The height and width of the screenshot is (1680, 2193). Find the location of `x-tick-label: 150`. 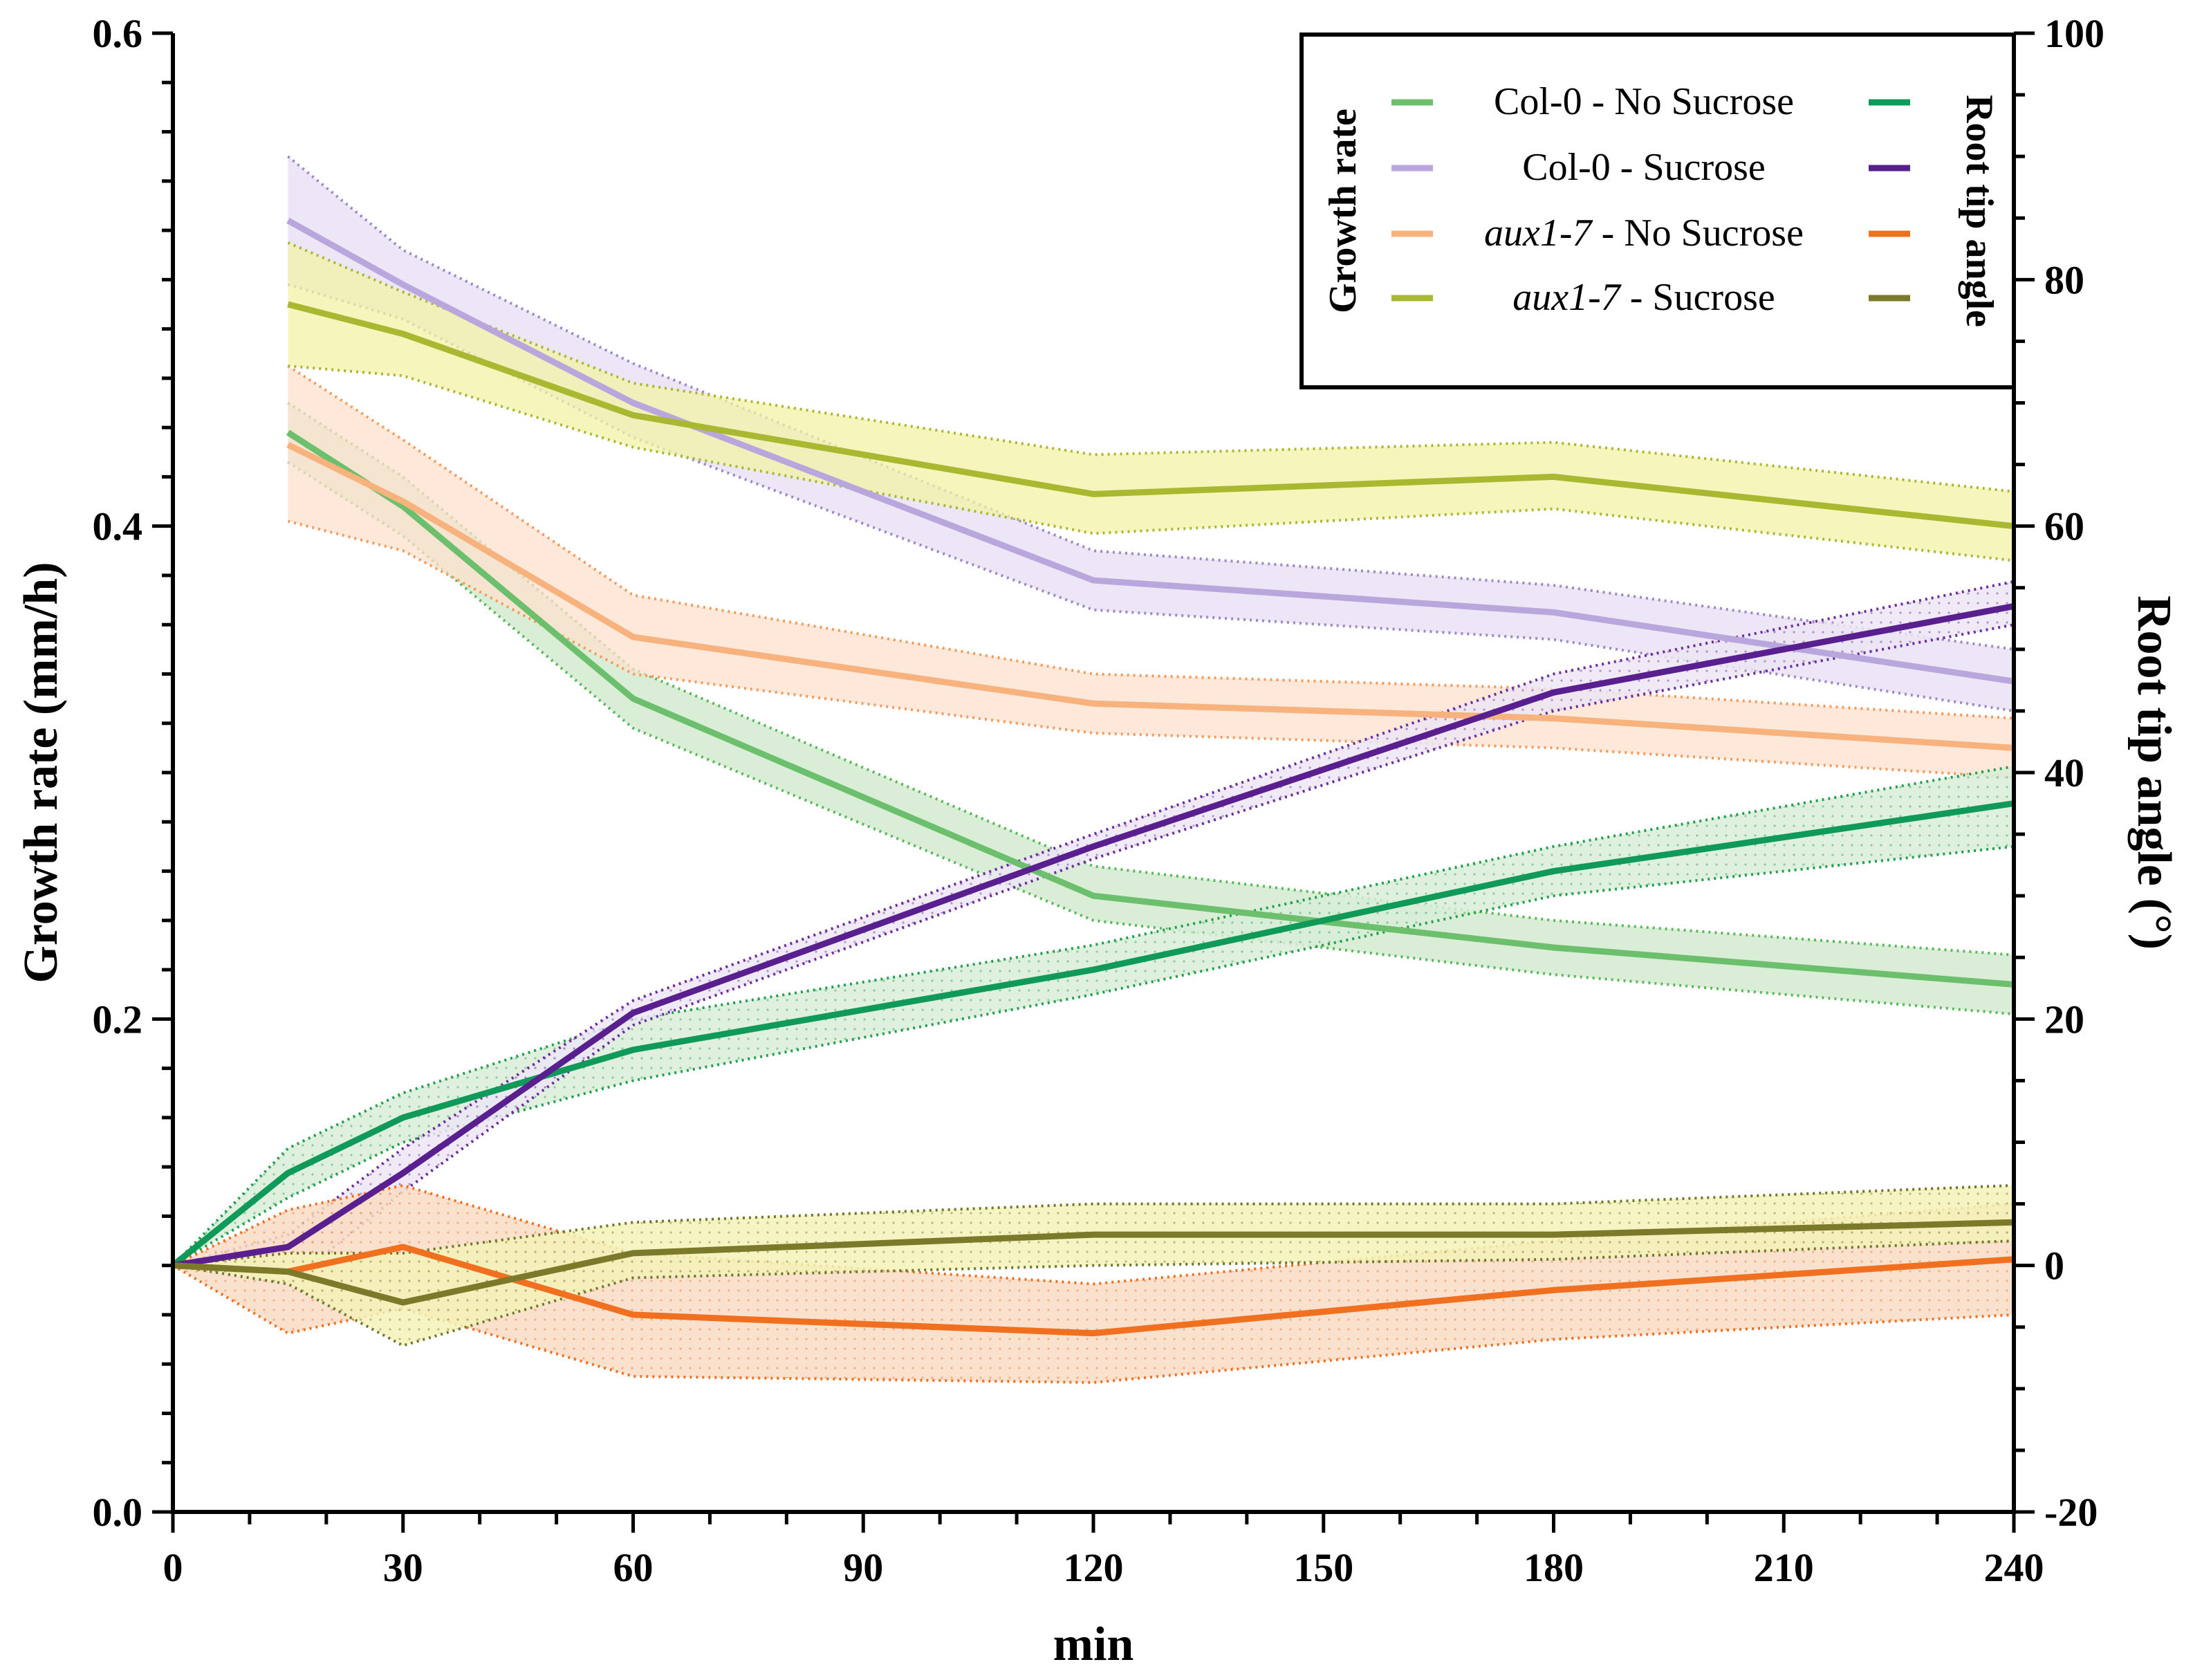

x-tick-label: 150 is located at coordinates (1323, 1567).